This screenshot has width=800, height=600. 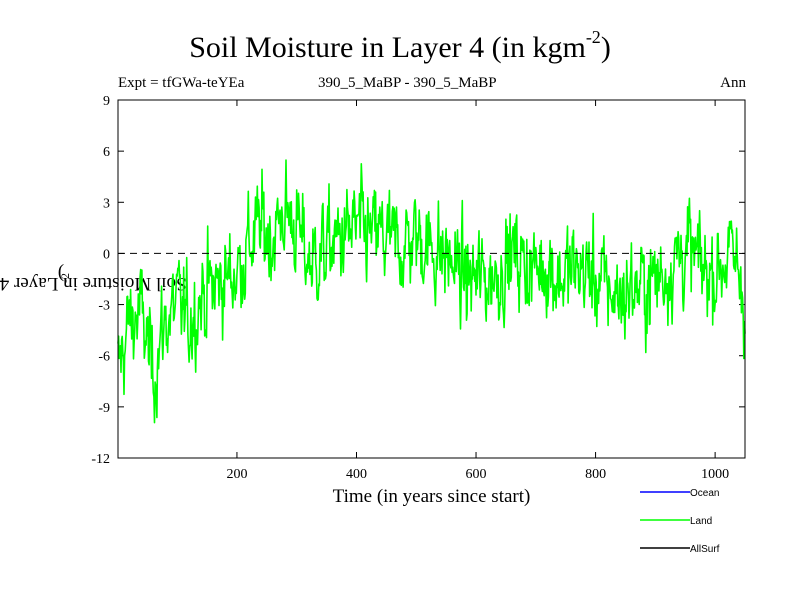 I want to click on legend-label-land: Land, so click(x=701, y=521).